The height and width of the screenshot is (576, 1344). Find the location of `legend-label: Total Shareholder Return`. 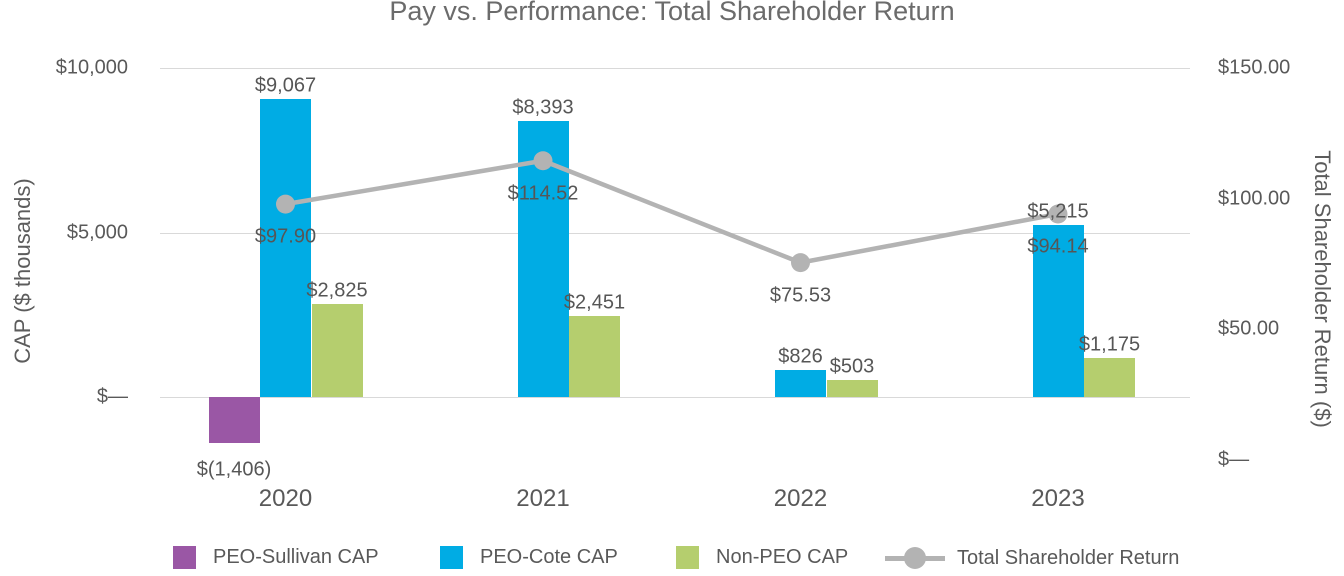

legend-label: Total Shareholder Return is located at coordinates (1068, 557).